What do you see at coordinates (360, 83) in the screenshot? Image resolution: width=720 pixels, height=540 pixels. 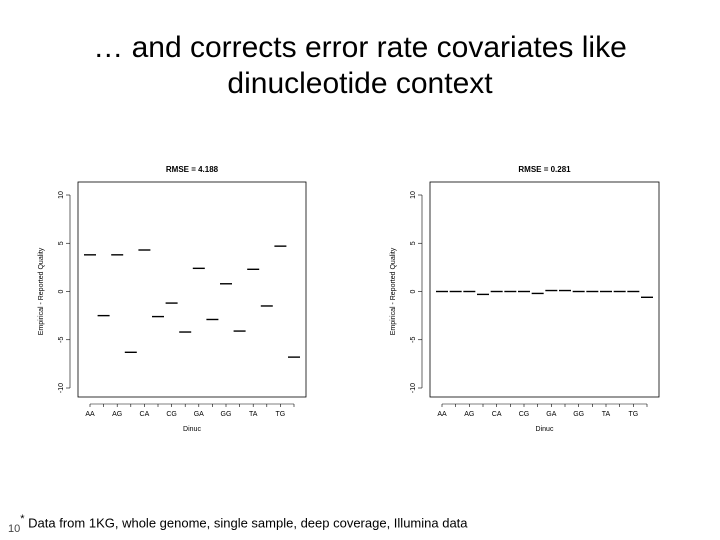 I see `slide-title-line-2: dinucleotide context` at bounding box center [360, 83].